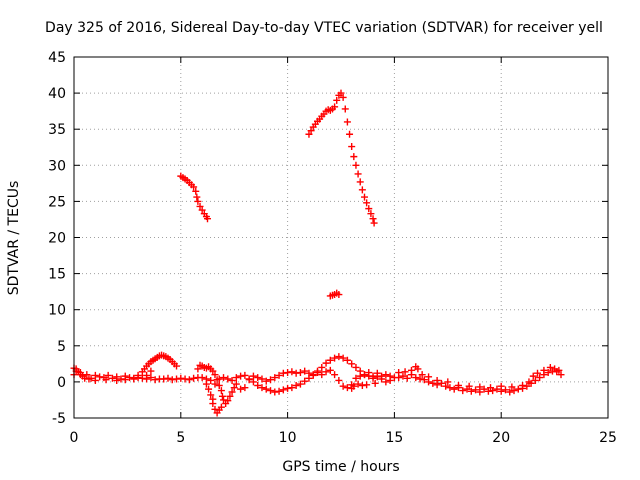 Image resolution: width=640 pixels, height=480 pixels. What do you see at coordinates (57, 166) in the screenshot?
I see `y-tick-label: 30` at bounding box center [57, 166].